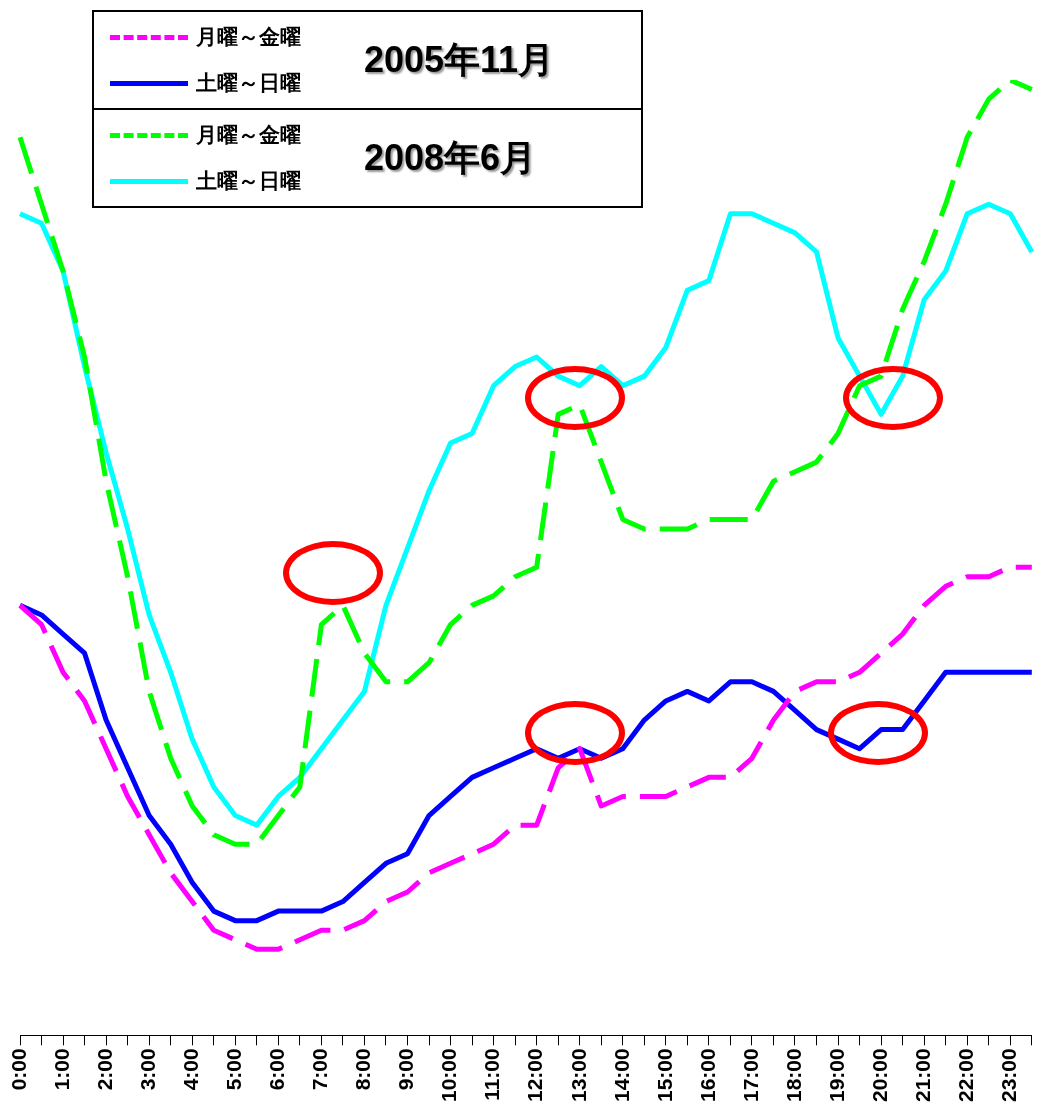 This screenshot has height=1109, width=1060. I want to click on x-tick-label: 12:00, so click(535, 1075).